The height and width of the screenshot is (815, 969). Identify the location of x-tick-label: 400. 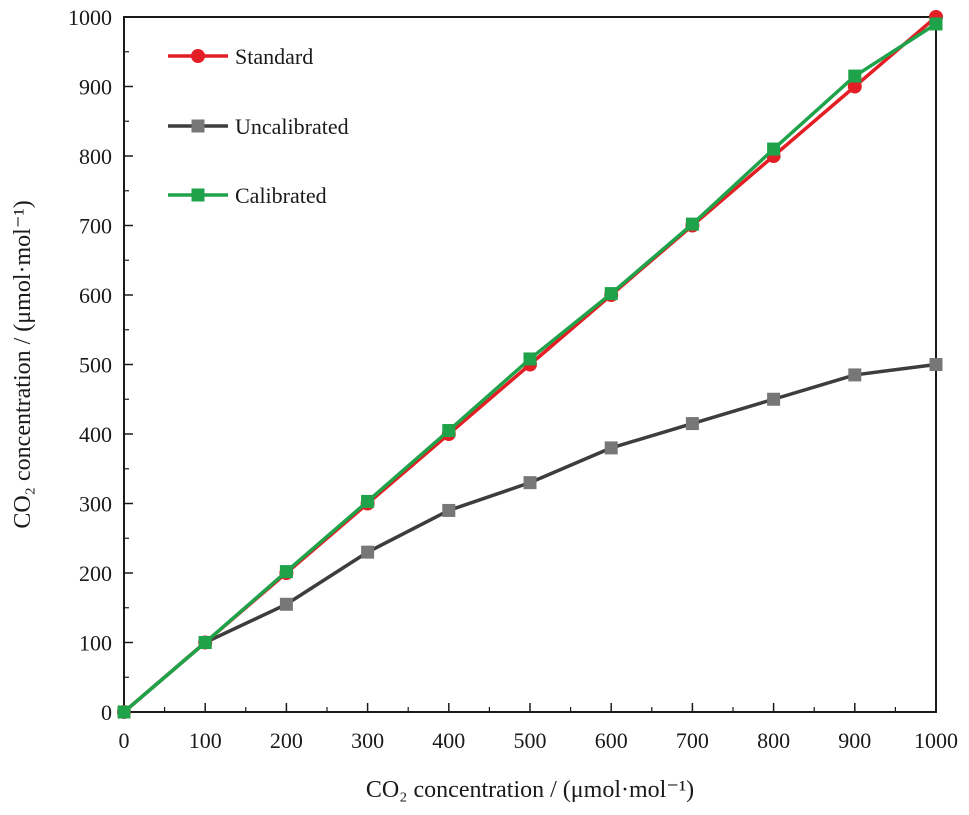
(448, 740).